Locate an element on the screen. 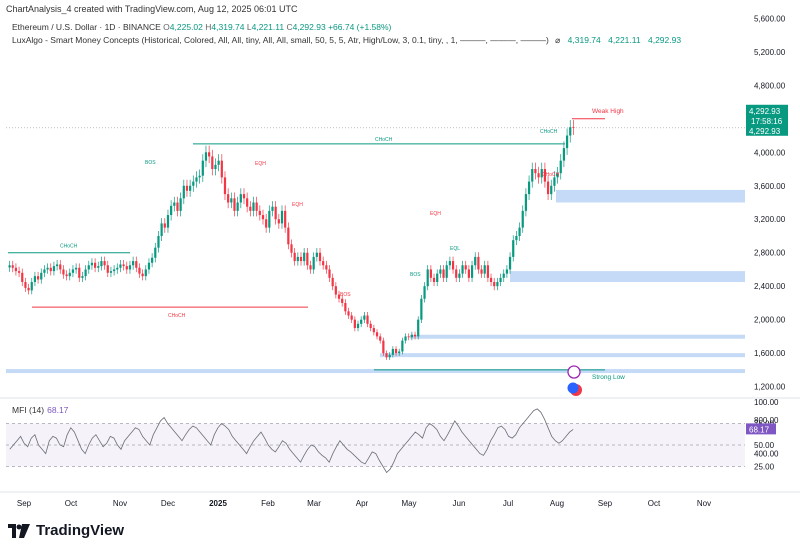 Image resolution: width=800 pixels, height=551 pixels. mfi-line is located at coordinates (291, 441).